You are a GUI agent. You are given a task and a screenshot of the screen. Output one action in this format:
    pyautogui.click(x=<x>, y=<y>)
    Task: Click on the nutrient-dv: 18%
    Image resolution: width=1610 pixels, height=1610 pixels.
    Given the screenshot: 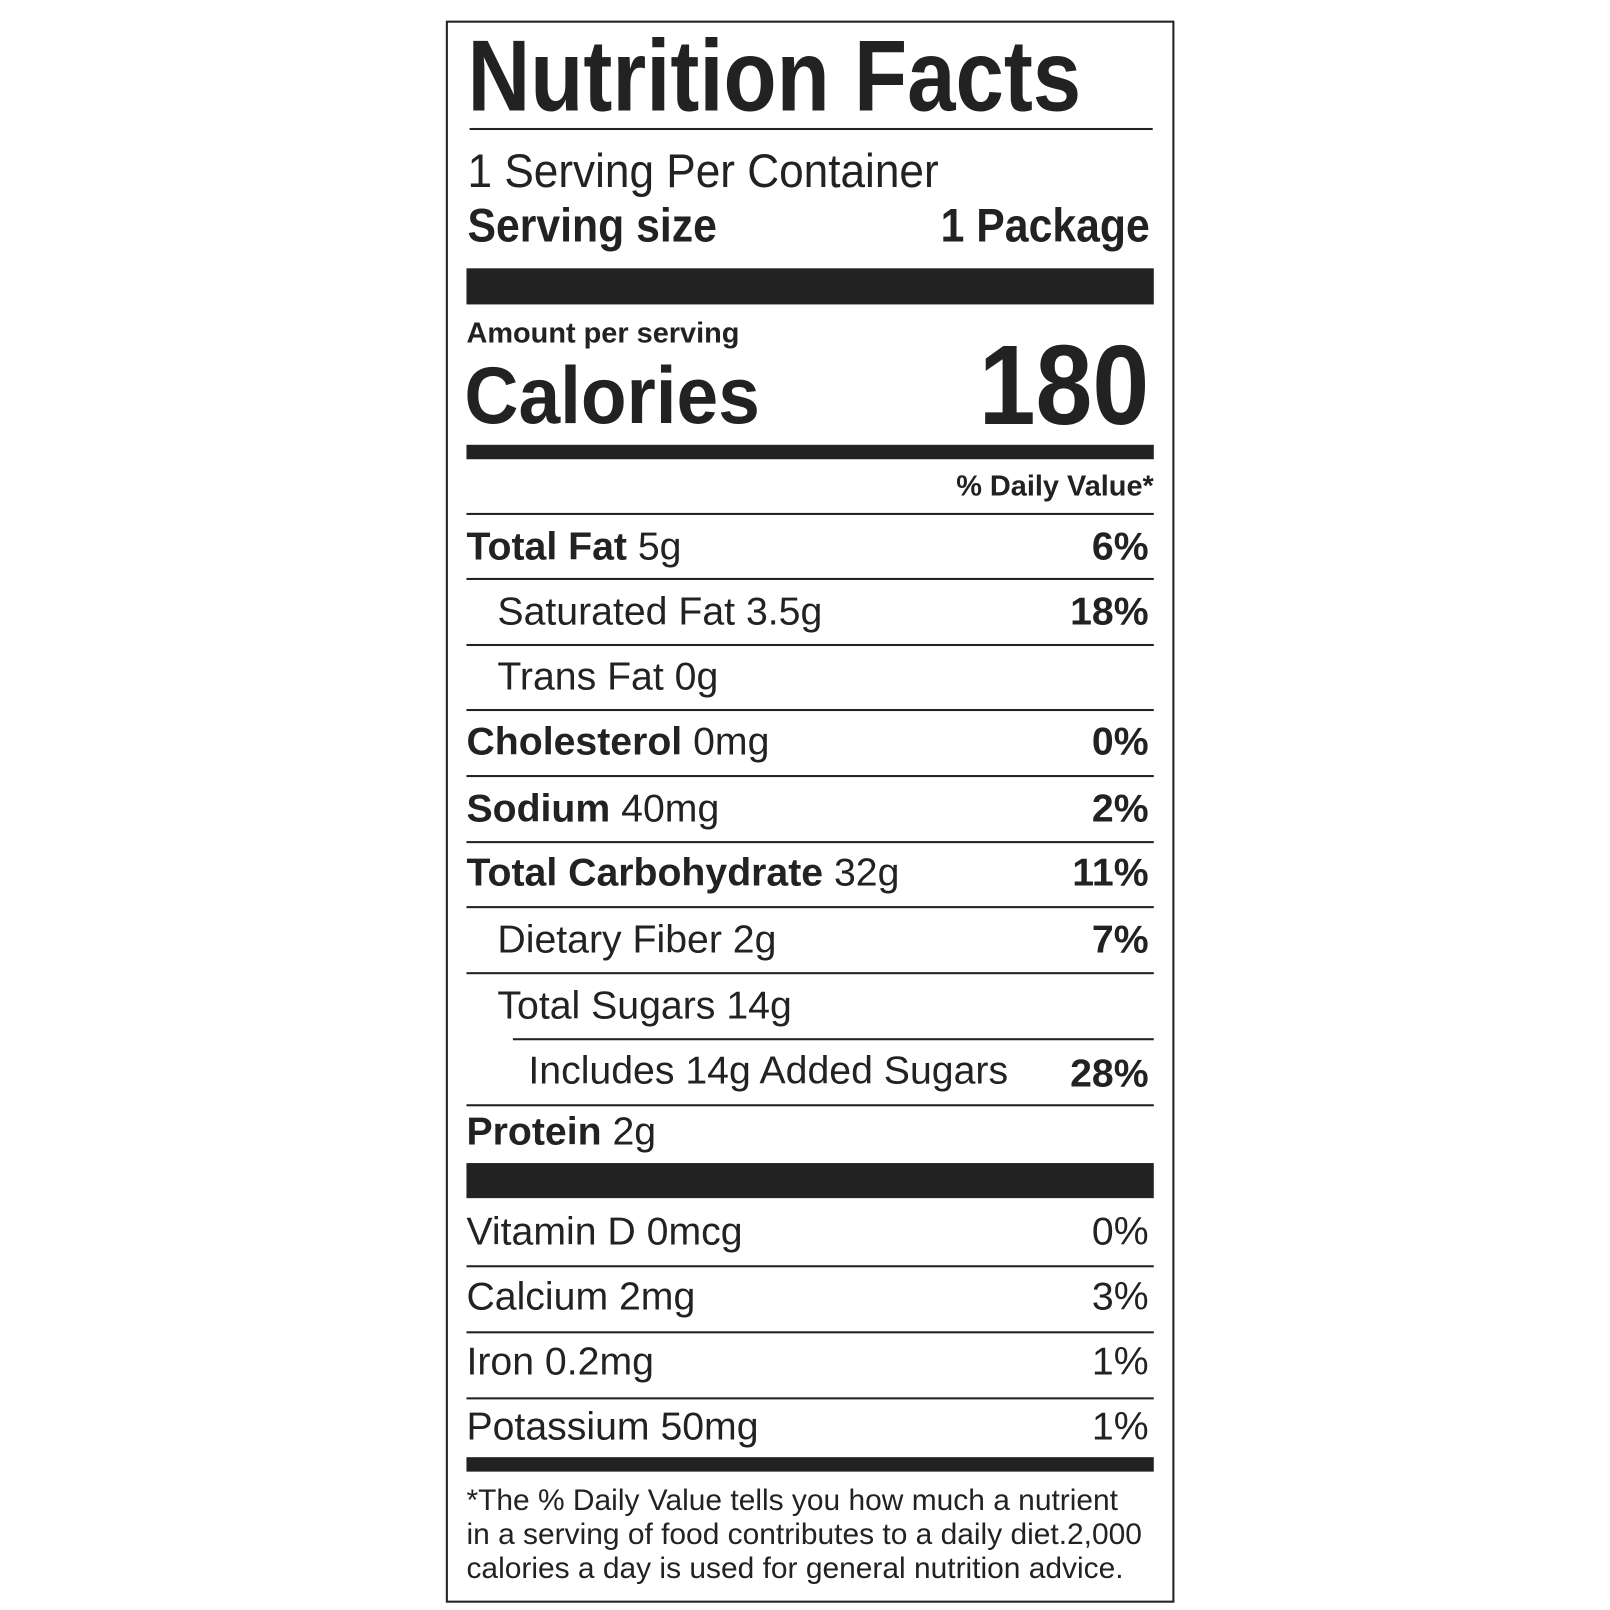 What is the action you would take?
    pyautogui.click(x=1109, y=612)
    